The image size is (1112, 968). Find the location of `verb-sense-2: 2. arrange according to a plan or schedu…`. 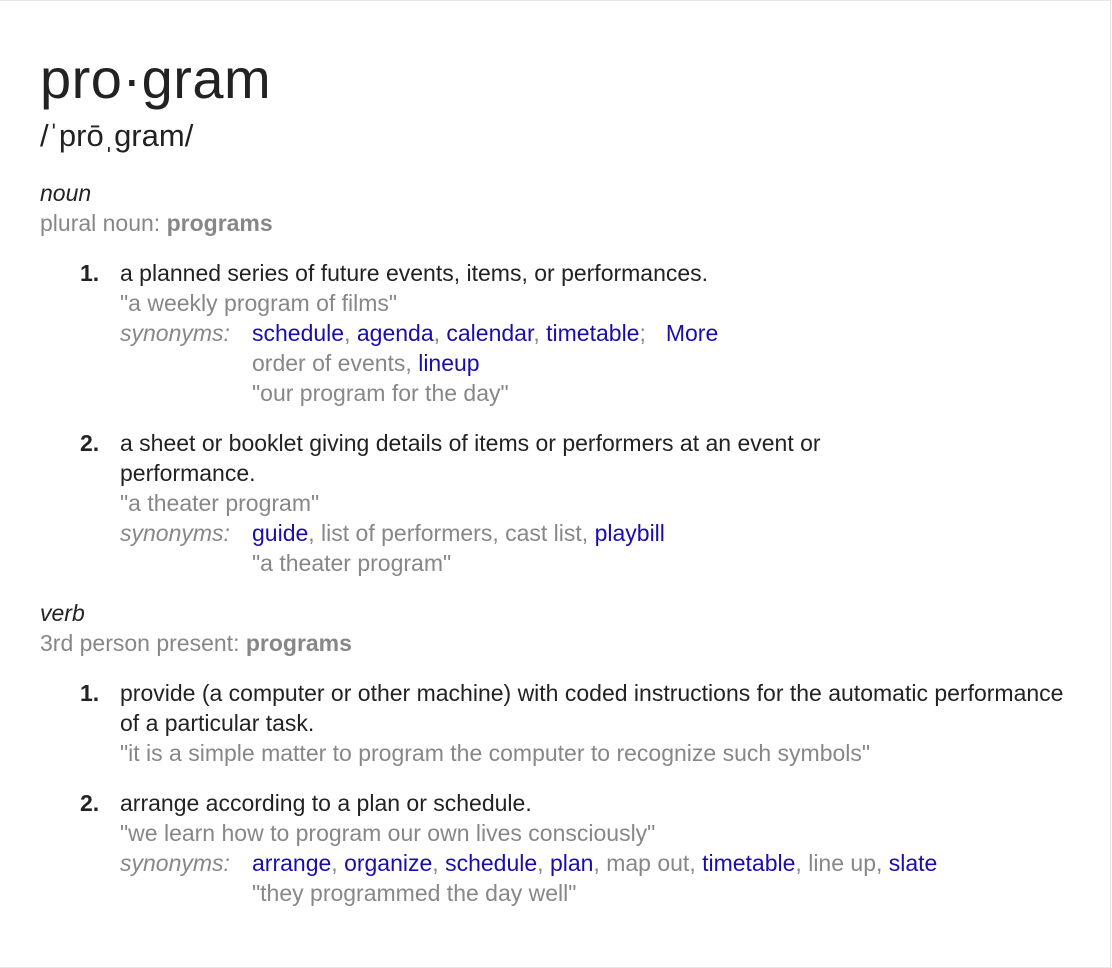

verb-sense-2: 2. arrange according to a plan or schedu… is located at coordinates (580, 848).